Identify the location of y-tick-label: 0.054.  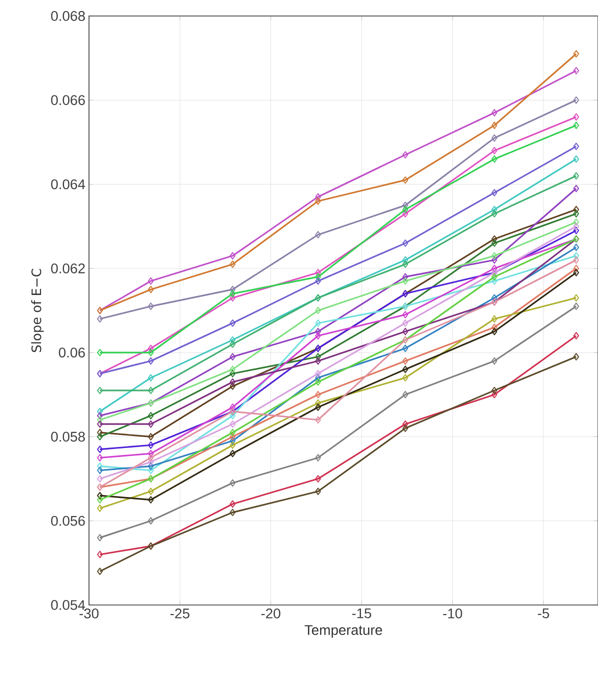
(67, 605).